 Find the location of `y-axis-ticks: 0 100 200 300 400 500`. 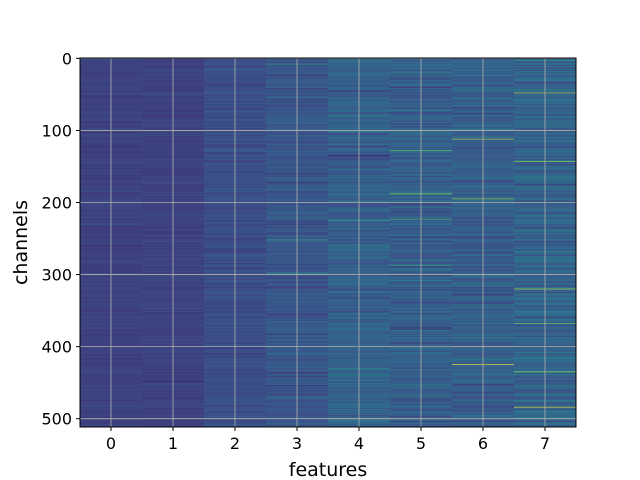

y-axis-ticks: 0 100 200 300 400 500 is located at coordinates (60, 239).